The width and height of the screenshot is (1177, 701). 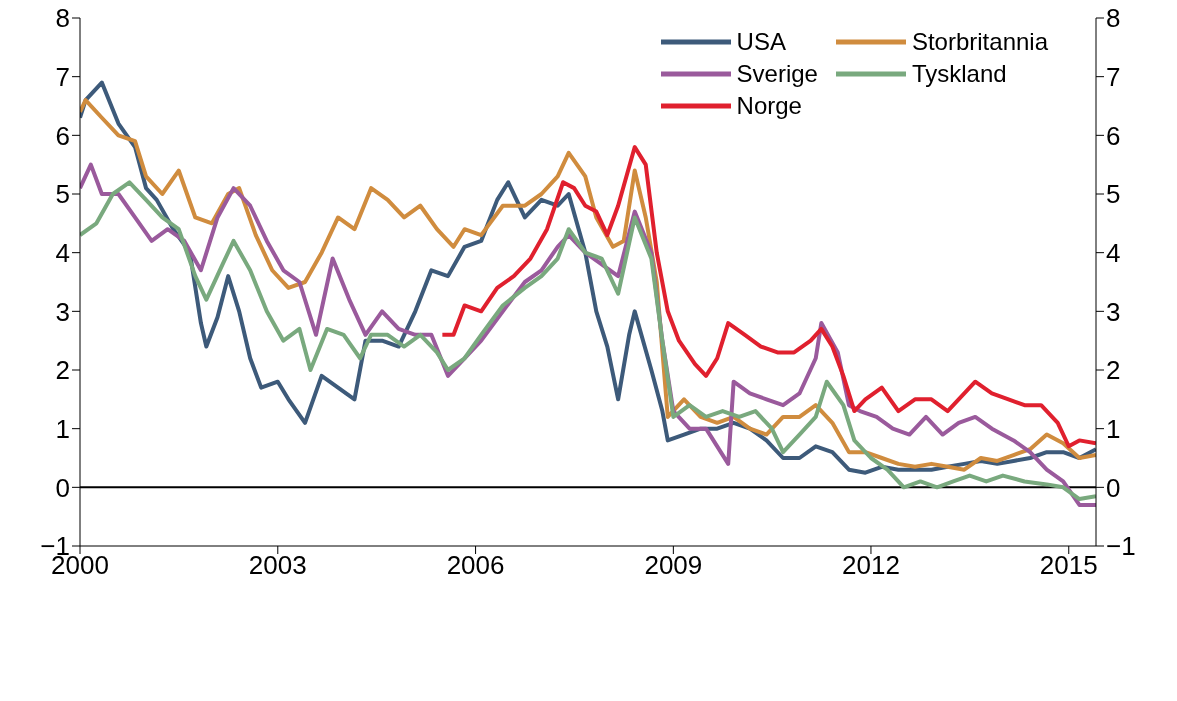 What do you see at coordinates (769, 106) in the screenshot?
I see `legend-label: Norge` at bounding box center [769, 106].